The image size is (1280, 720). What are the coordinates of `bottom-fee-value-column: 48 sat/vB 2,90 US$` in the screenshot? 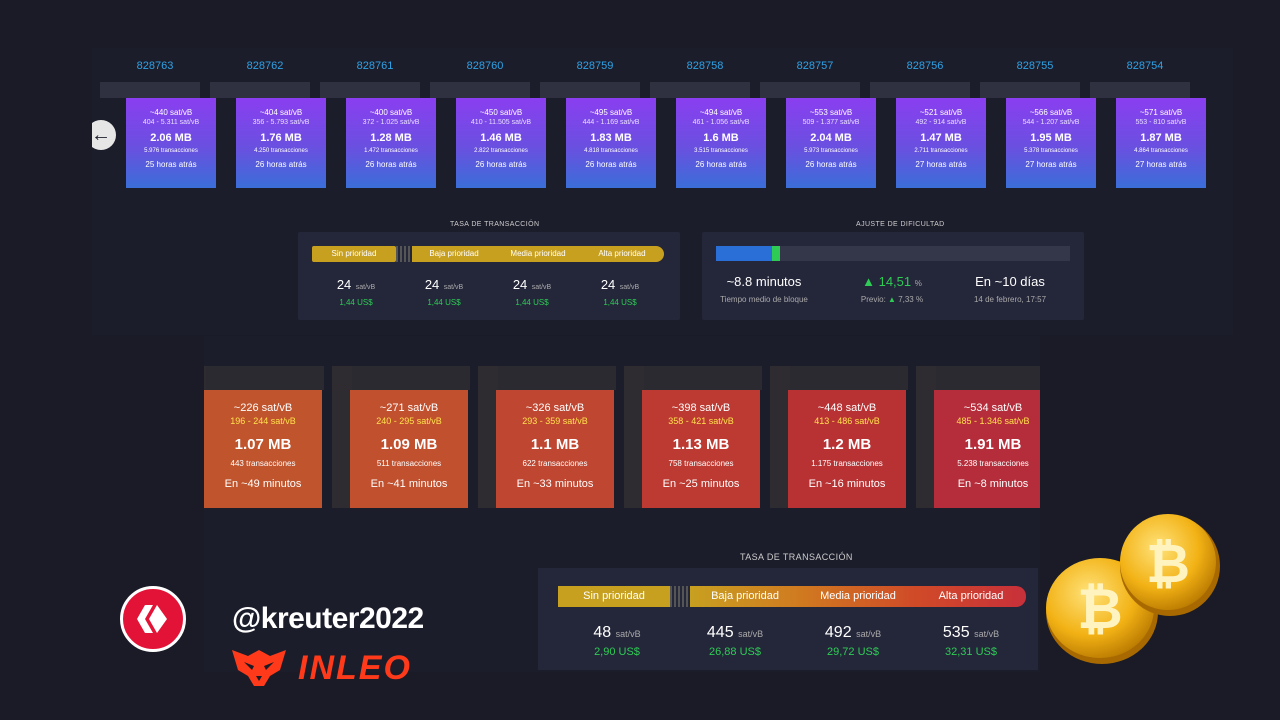 It's located at (617, 641).